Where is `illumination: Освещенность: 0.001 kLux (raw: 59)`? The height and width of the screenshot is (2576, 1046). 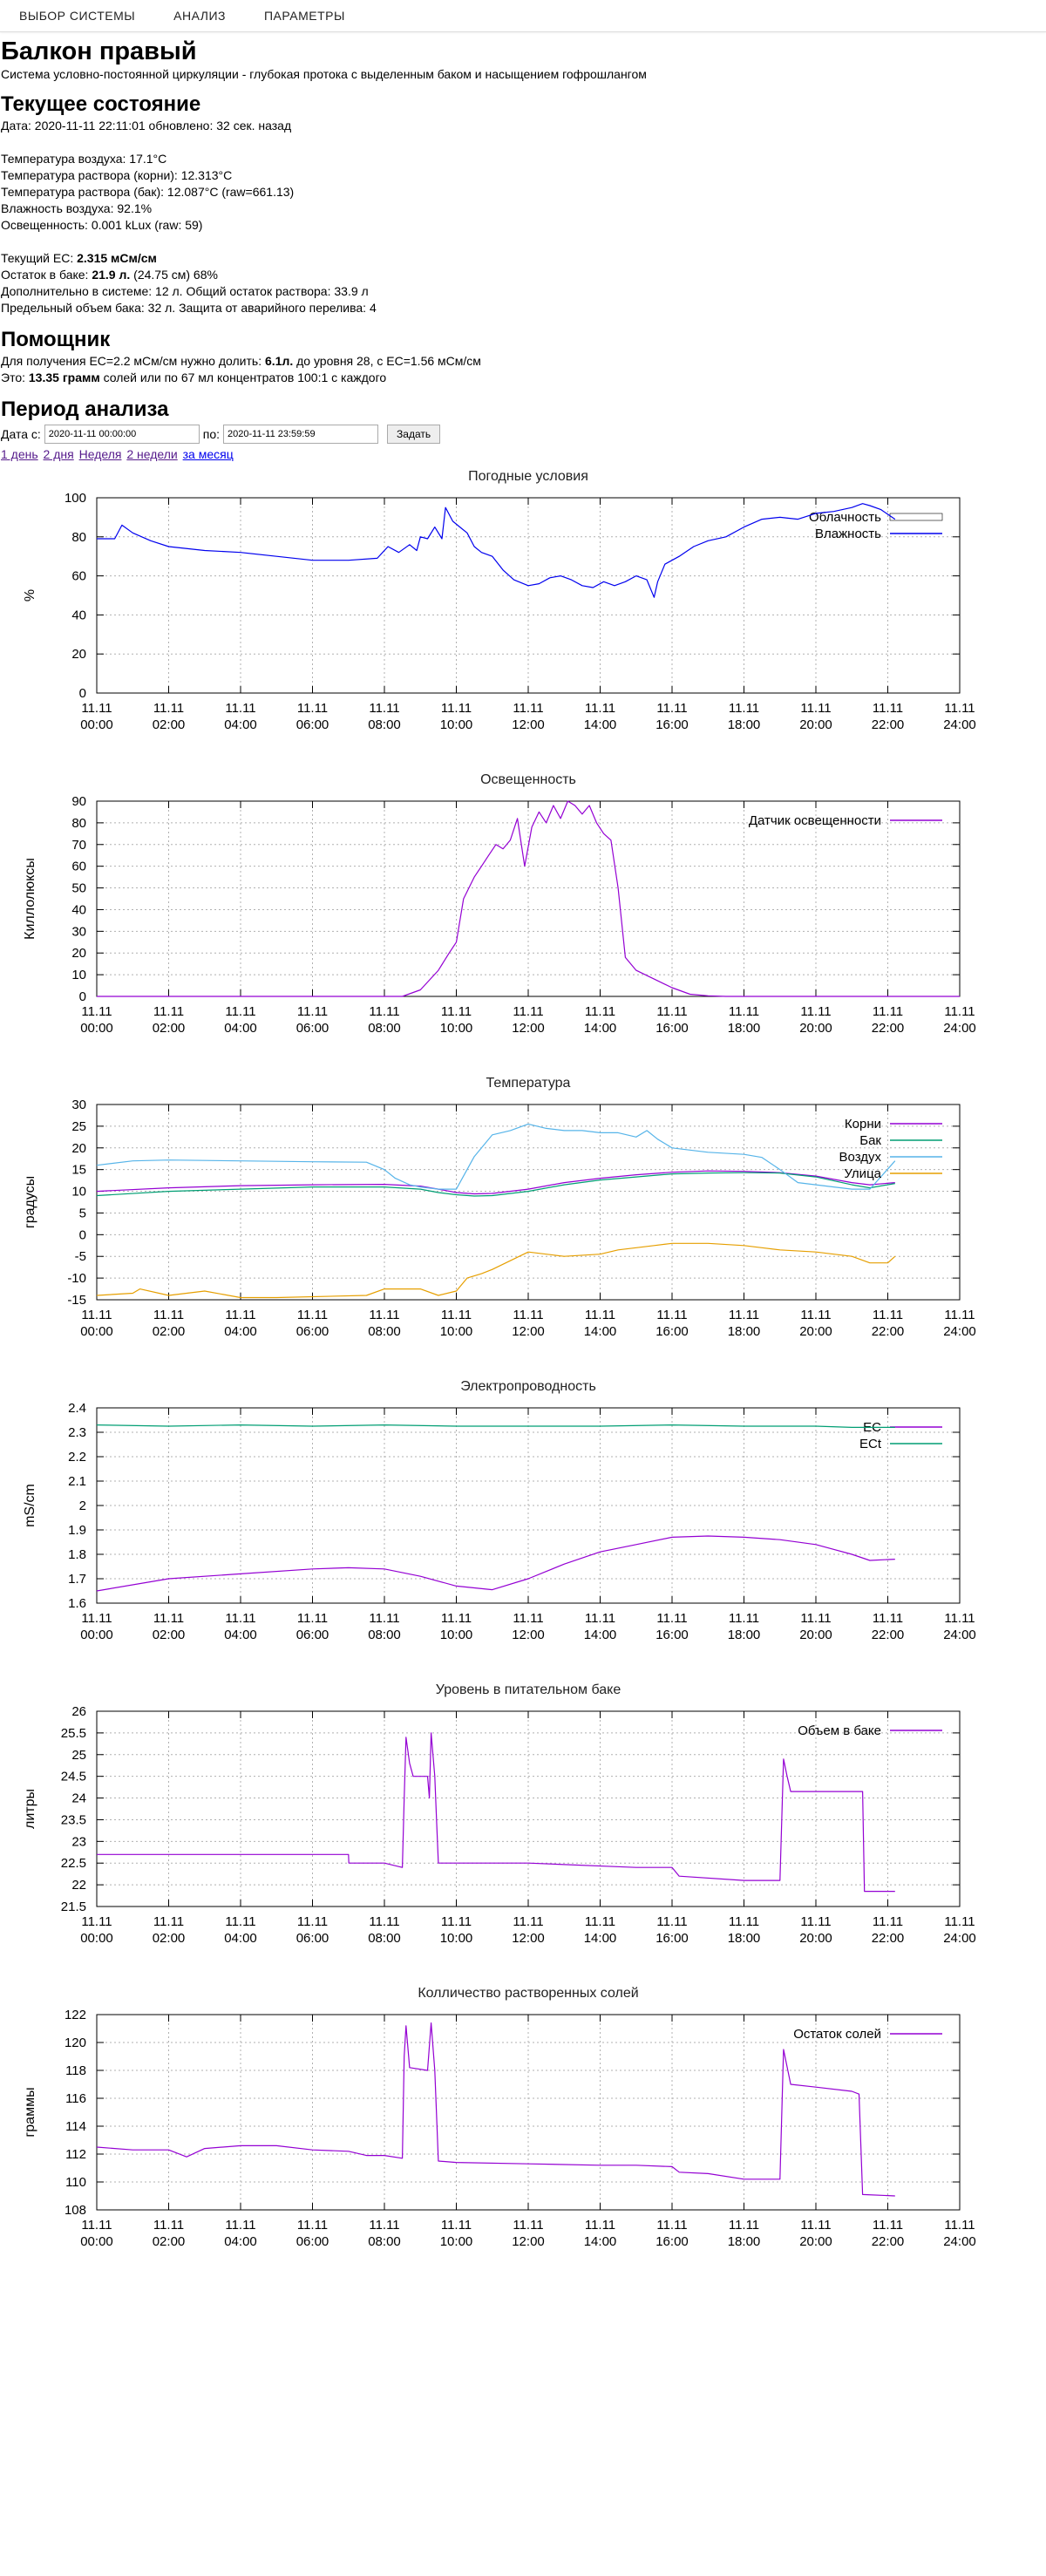 illumination: Освещенность: 0.001 kLux (raw: 59) is located at coordinates (102, 225).